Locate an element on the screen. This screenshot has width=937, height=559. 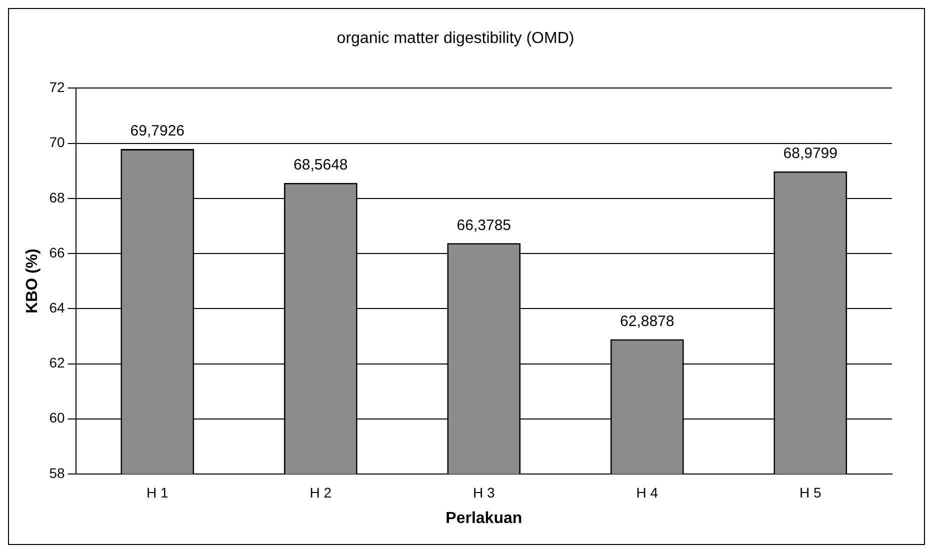
data-label: 62,8878 is located at coordinates (647, 321).